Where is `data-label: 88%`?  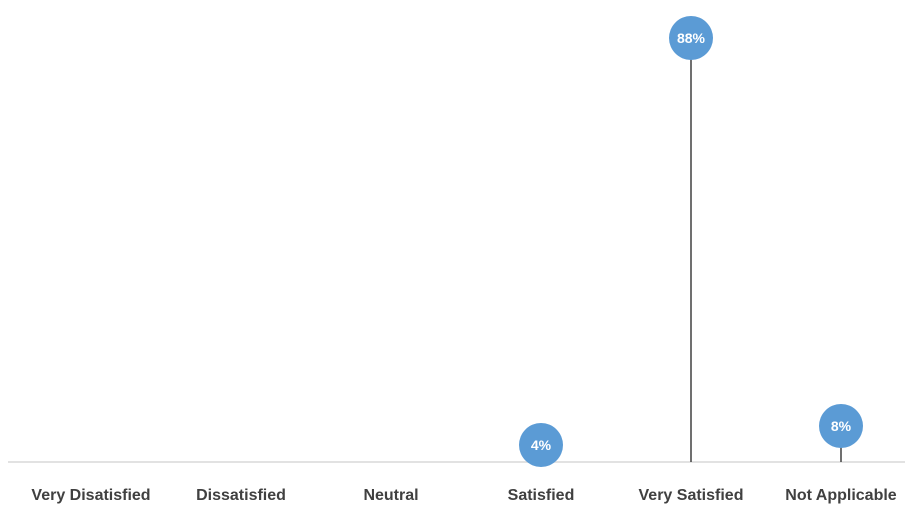
data-label: 88% is located at coordinates (691, 38).